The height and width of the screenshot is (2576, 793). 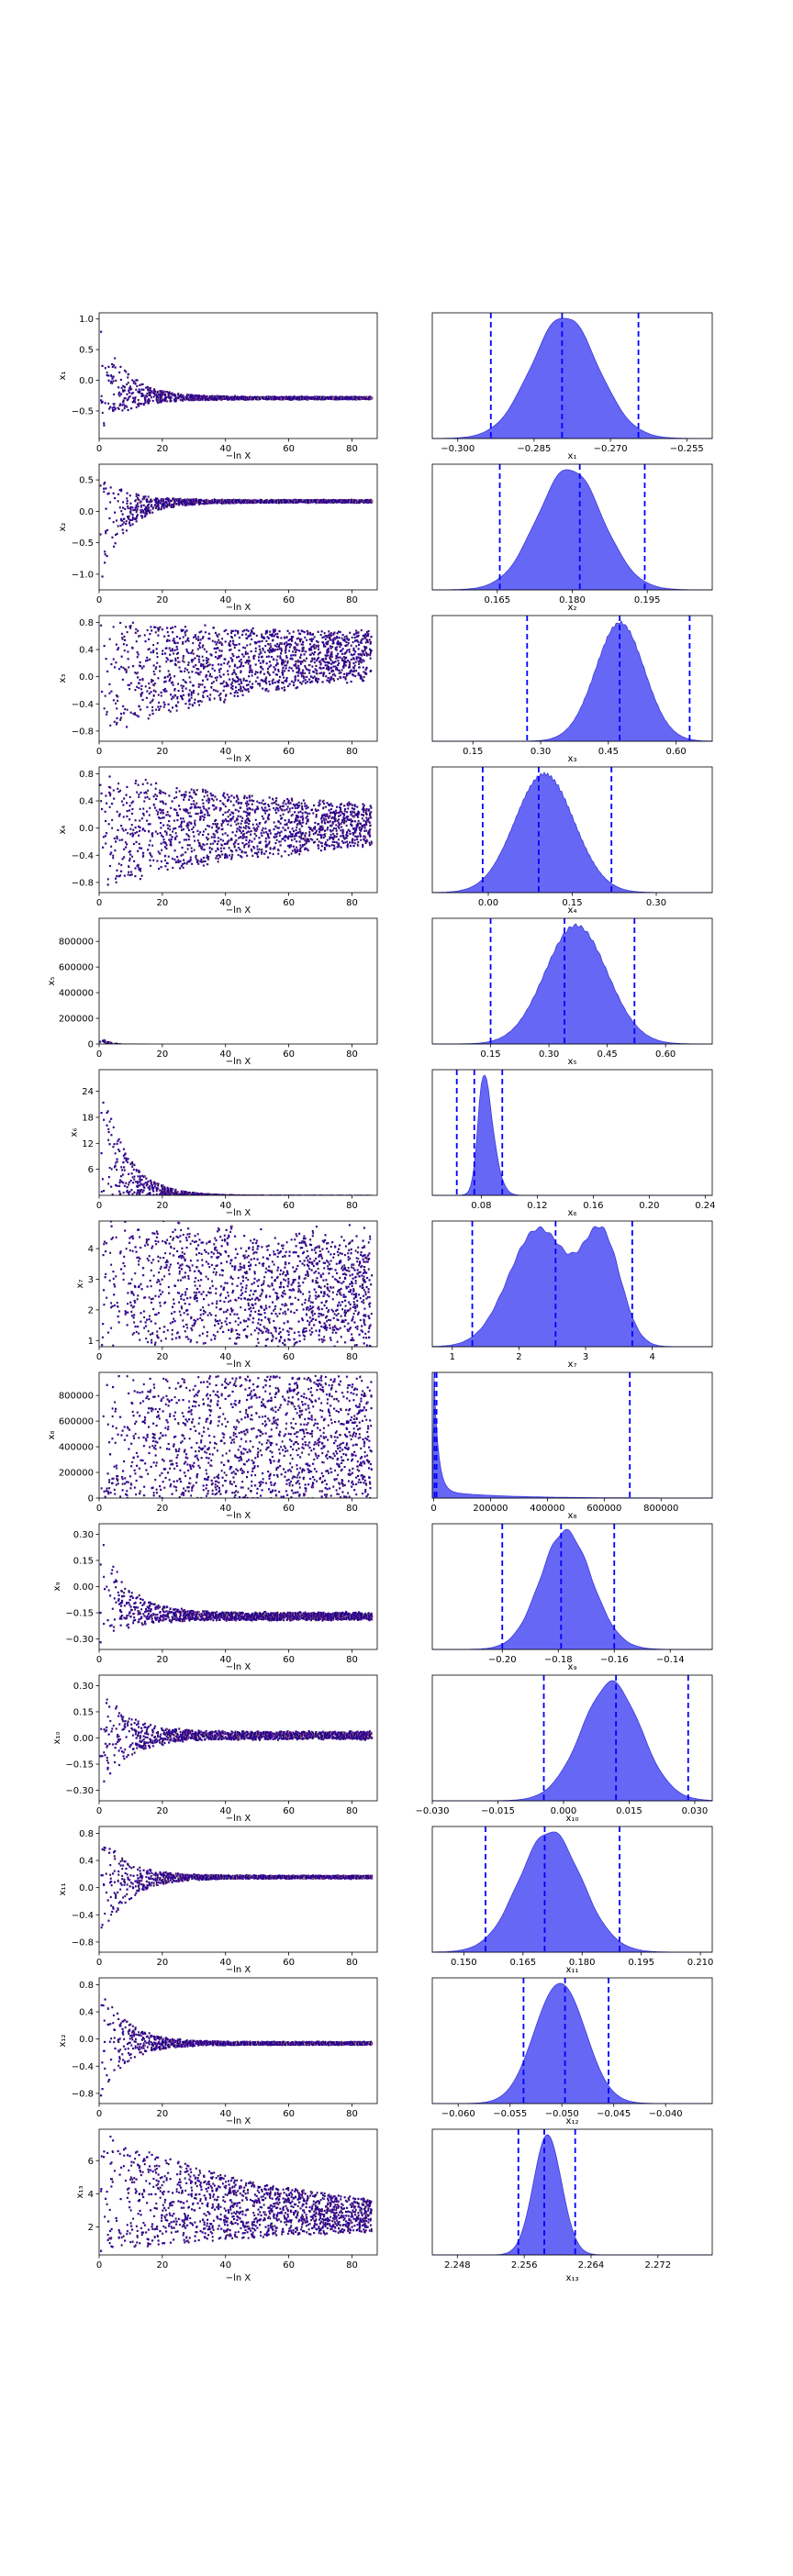 What do you see at coordinates (497, 600) in the screenshot?
I see `density-xtick-label: 0.165` at bounding box center [497, 600].